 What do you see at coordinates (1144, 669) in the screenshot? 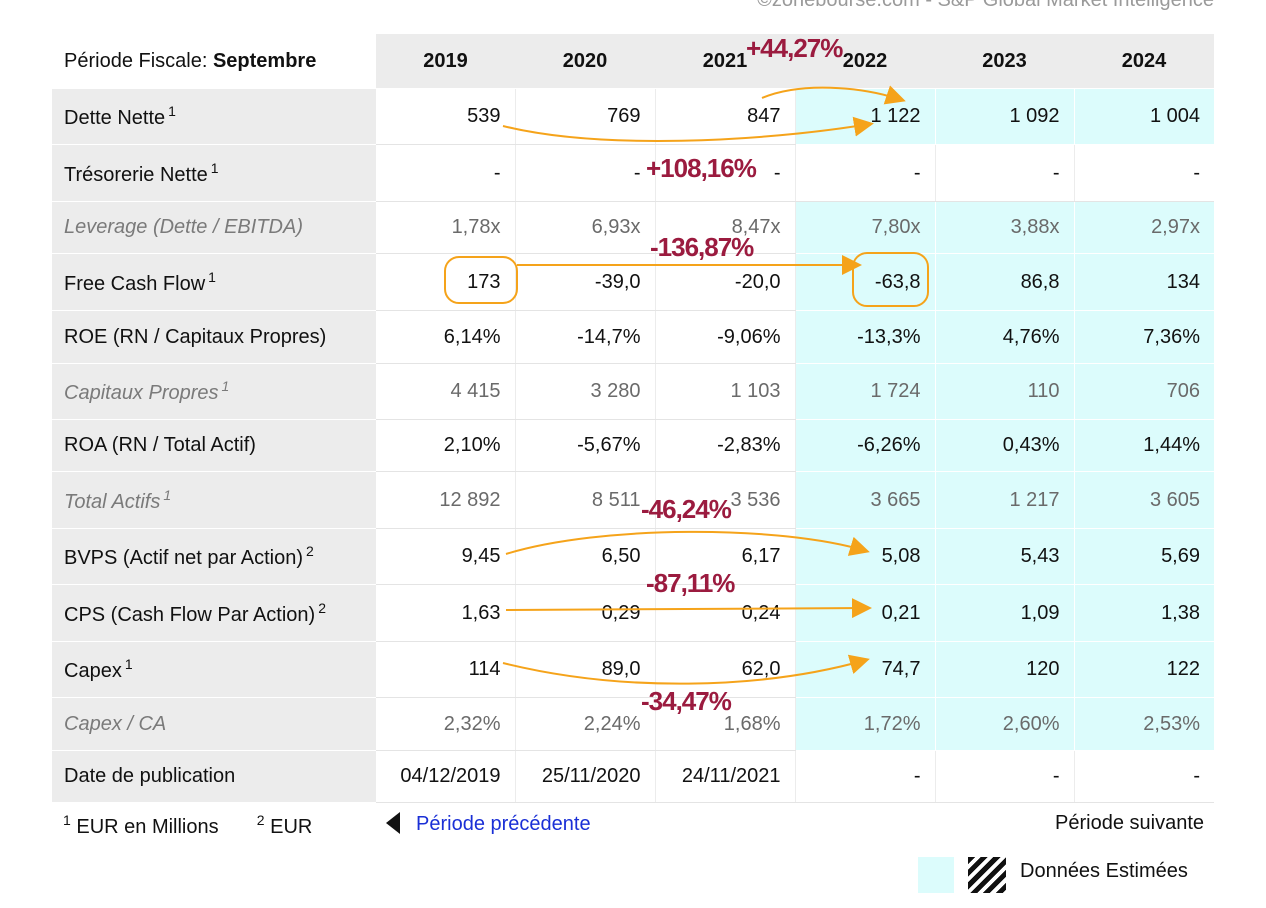
I see `value-cell: 122` at bounding box center [1144, 669].